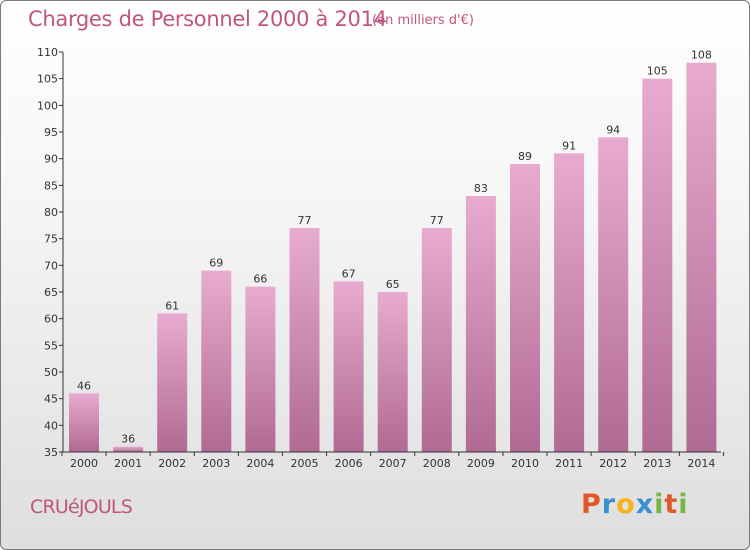 The width and height of the screenshot is (750, 550). Describe the element at coordinates (51, 319) in the screenshot. I see `y-tick-label-60: 60` at that location.